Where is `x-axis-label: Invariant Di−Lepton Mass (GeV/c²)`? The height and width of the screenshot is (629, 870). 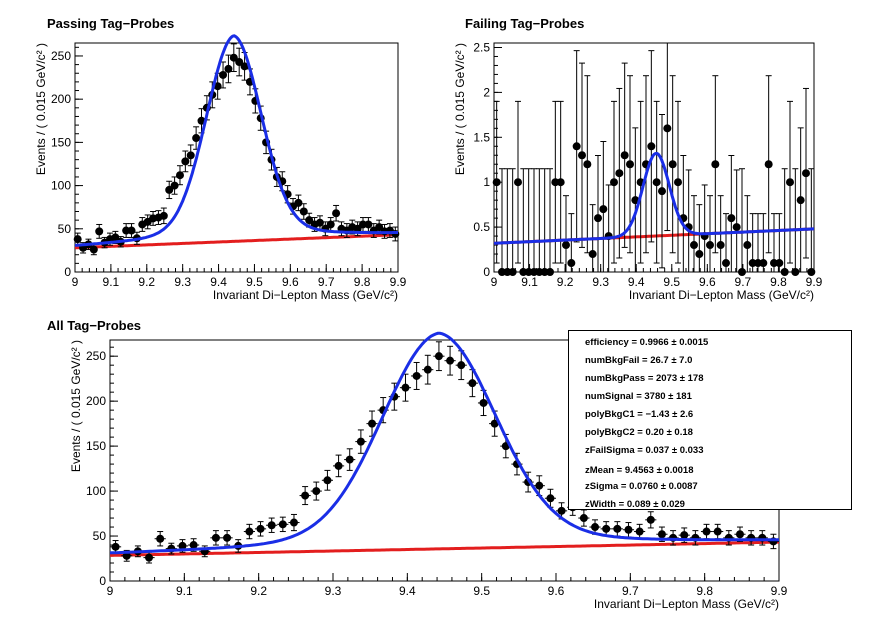
x-axis-label: Invariant Di−Lepton Mass (GeV/c²) is located at coordinates (686, 604).